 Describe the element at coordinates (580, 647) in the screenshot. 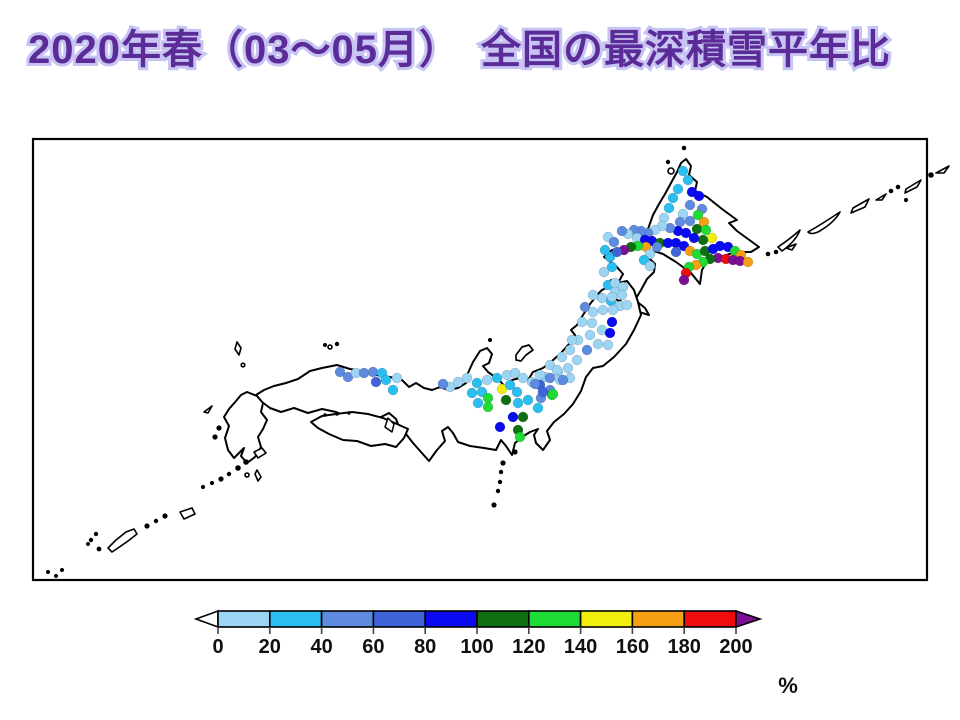

I see `colorbar-tick-label: 140` at that location.